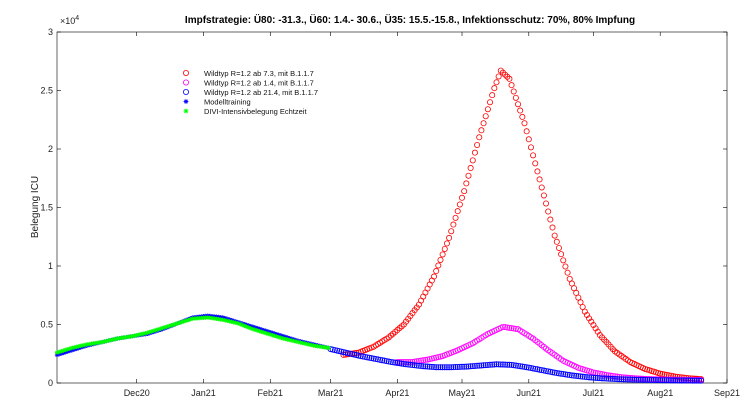  Describe the element at coordinates (259, 73) in the screenshot. I see `legend-label-1: Wildtyp R=1.2 ab 7.3, mit B.1.1.7` at that location.